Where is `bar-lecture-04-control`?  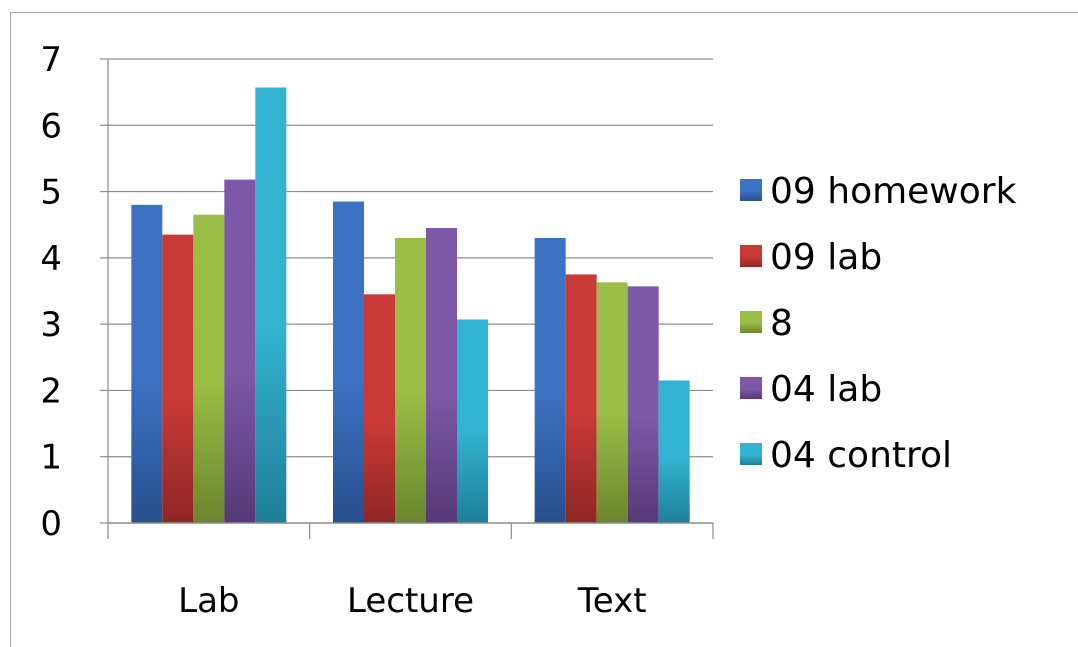 bar-lecture-04-control is located at coordinates (472, 421).